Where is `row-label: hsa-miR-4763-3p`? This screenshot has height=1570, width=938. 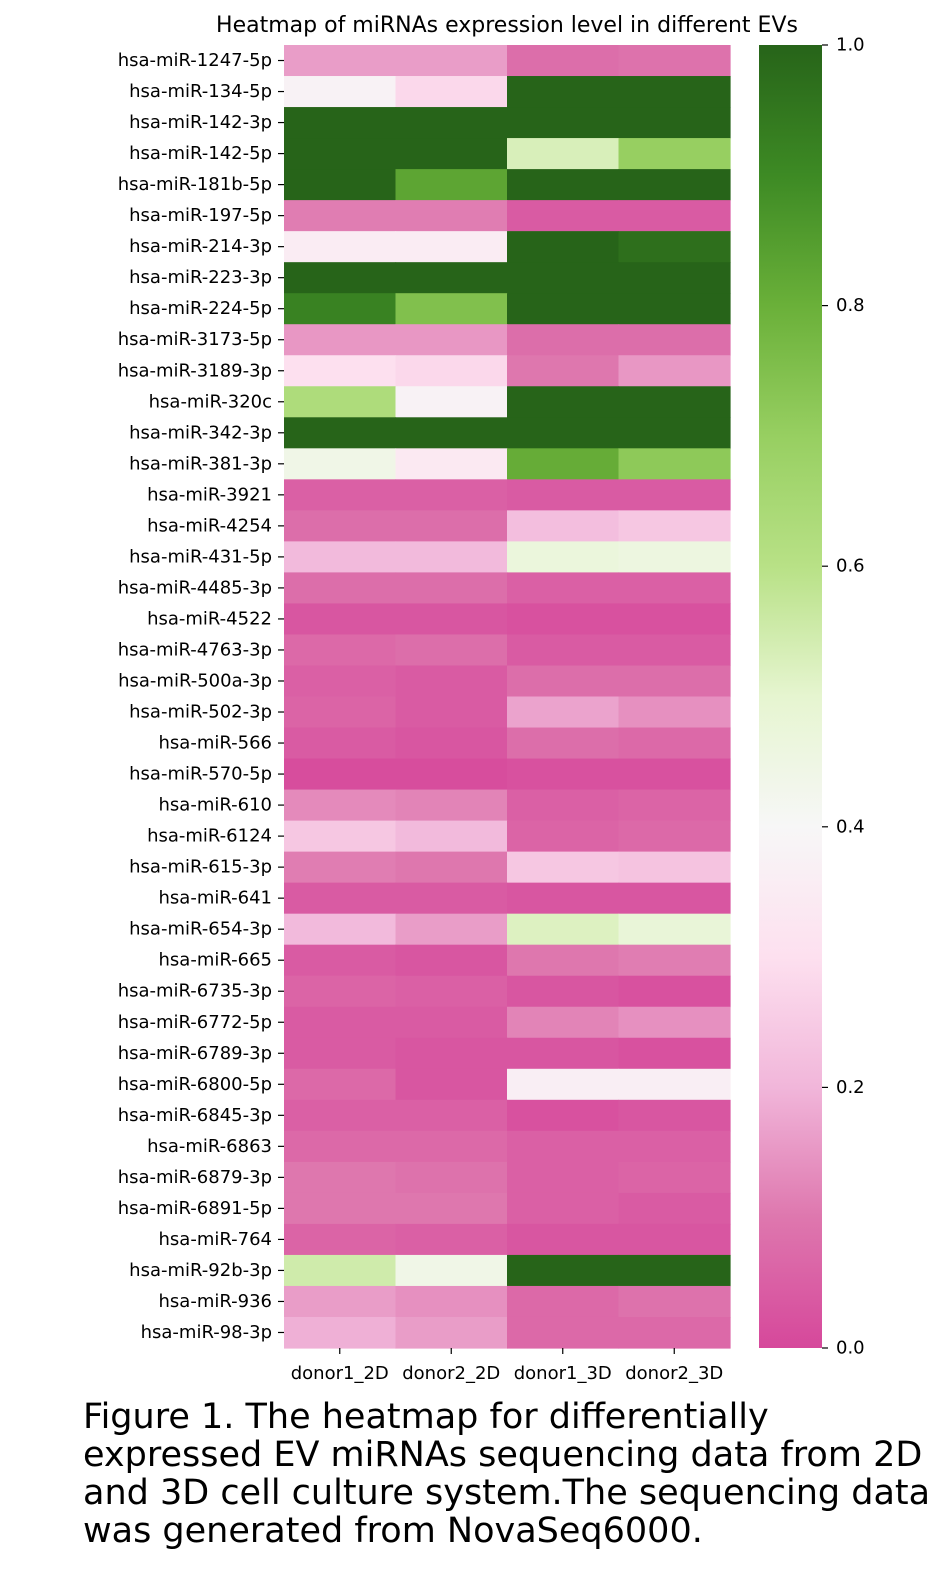
row-label: hsa-miR-4763-3p is located at coordinates (195, 649).